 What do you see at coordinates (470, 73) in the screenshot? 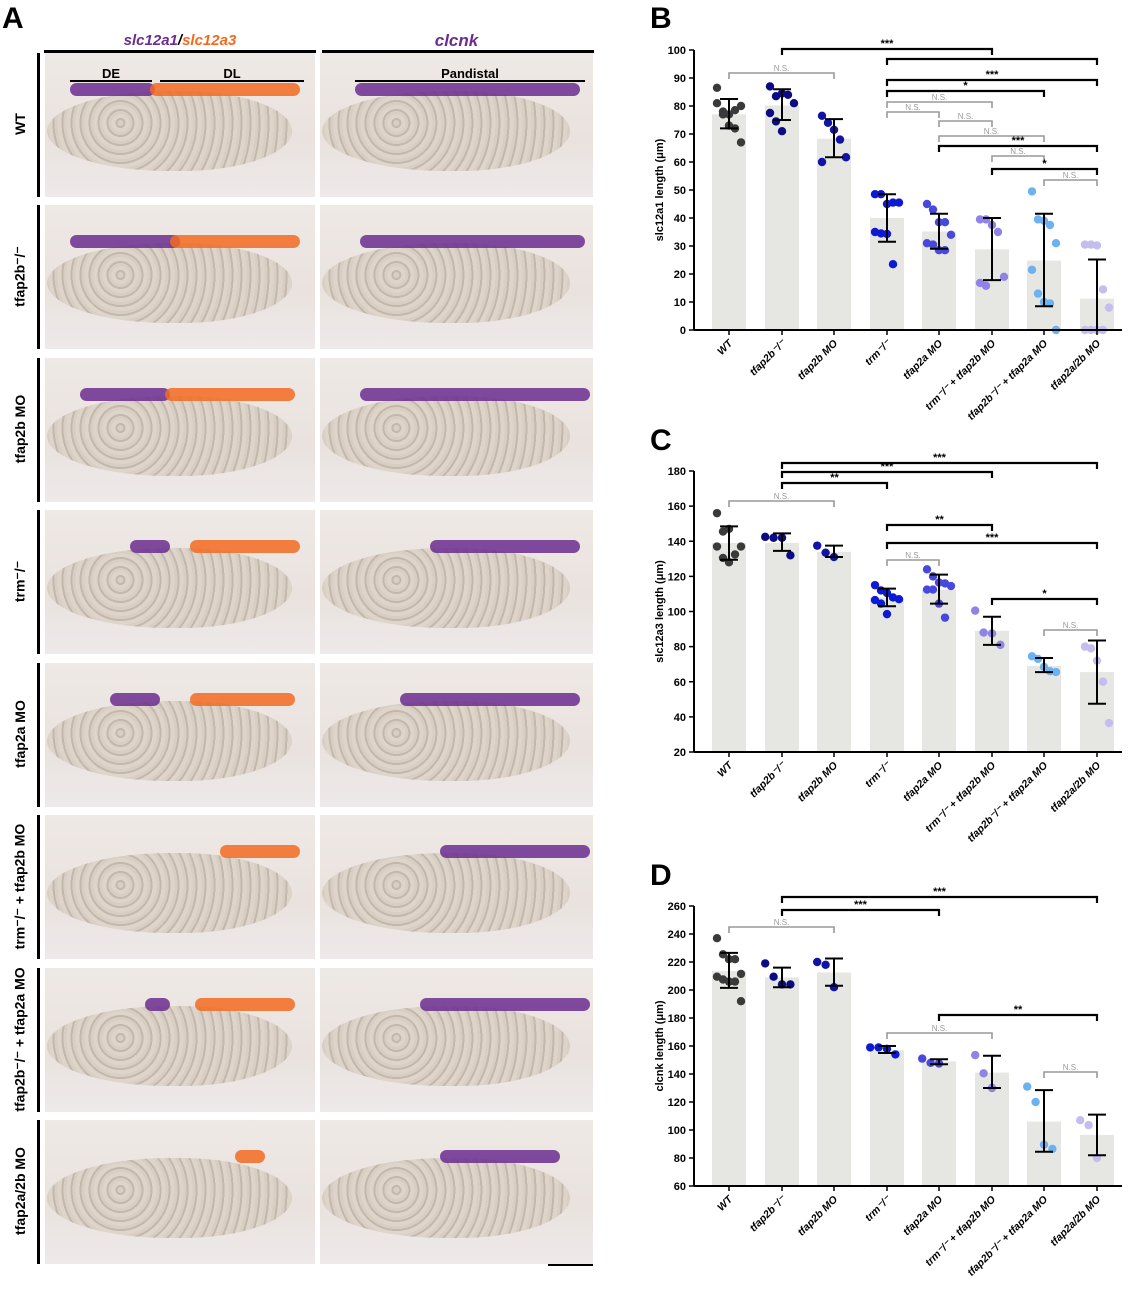
I see `segment-pandistal-label: Pandistal` at bounding box center [470, 73].